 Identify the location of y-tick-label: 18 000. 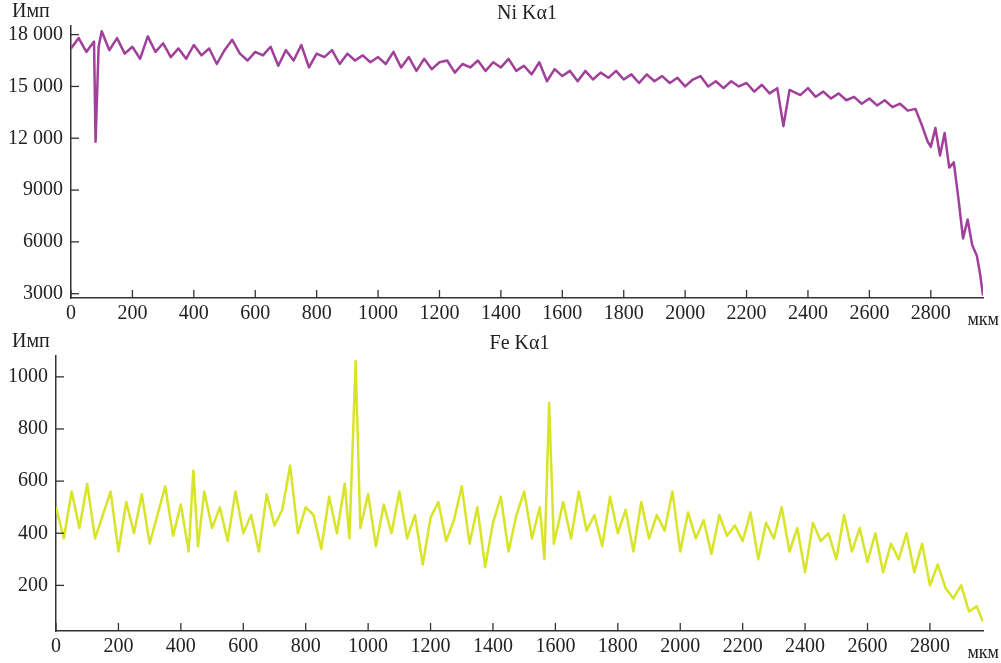
(35, 32).